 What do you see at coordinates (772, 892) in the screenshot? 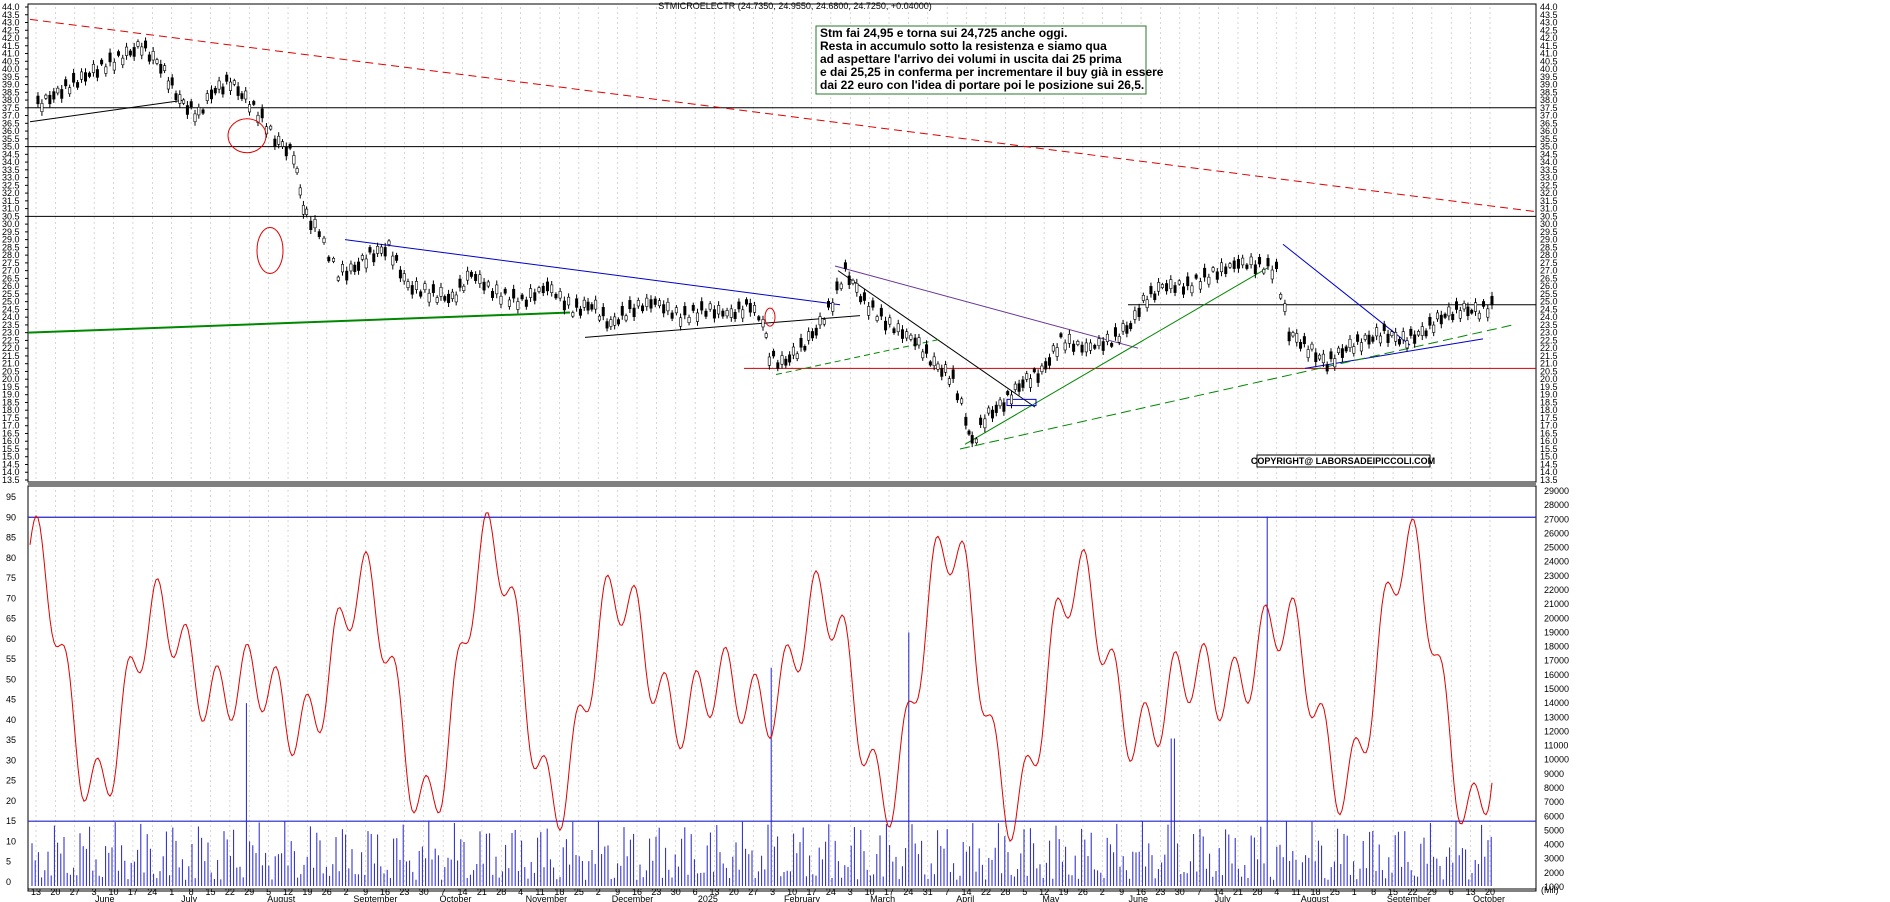
I see `day-label: 3` at bounding box center [772, 892].